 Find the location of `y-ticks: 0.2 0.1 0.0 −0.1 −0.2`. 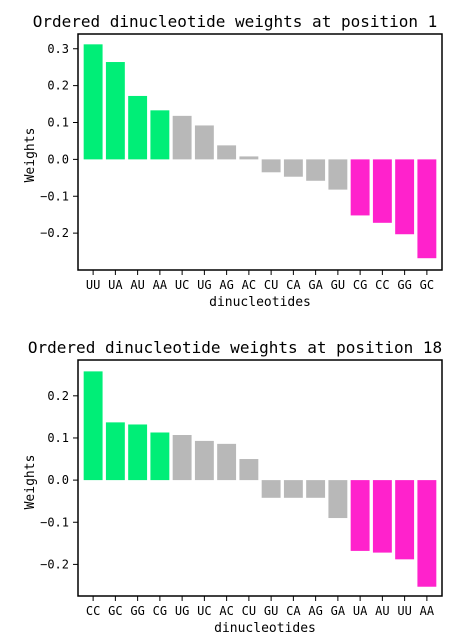

y-ticks: 0.2 0.1 0.0 −0.1 −0.2 is located at coordinates (59, 480).